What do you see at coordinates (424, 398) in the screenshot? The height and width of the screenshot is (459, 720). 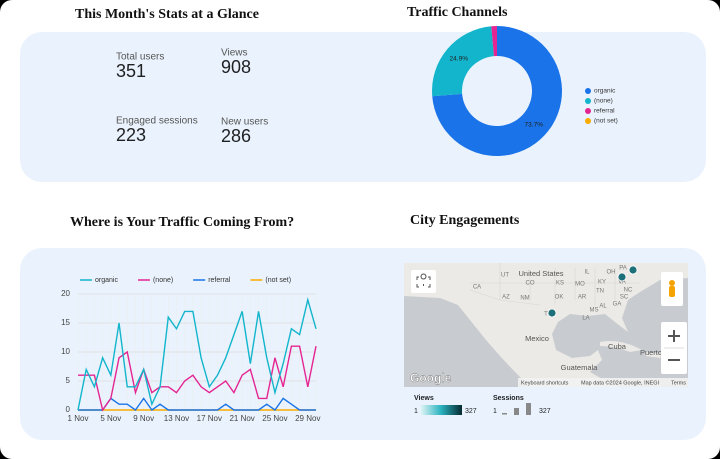 I see `legend-title: Views` at bounding box center [424, 398].